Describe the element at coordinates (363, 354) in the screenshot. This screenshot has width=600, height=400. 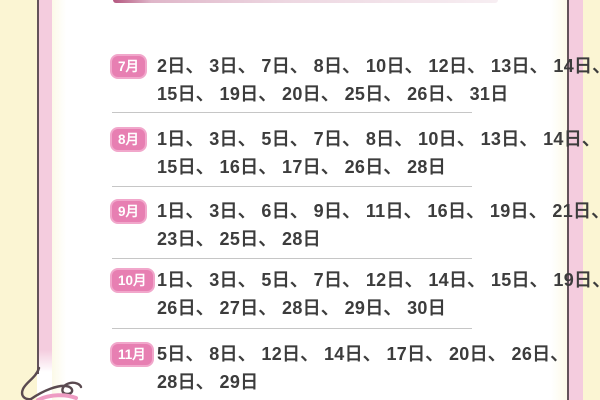
I see `date-line: 5日、 8日、 12日、 14日、 17日、 20日、 26日、` at that location.